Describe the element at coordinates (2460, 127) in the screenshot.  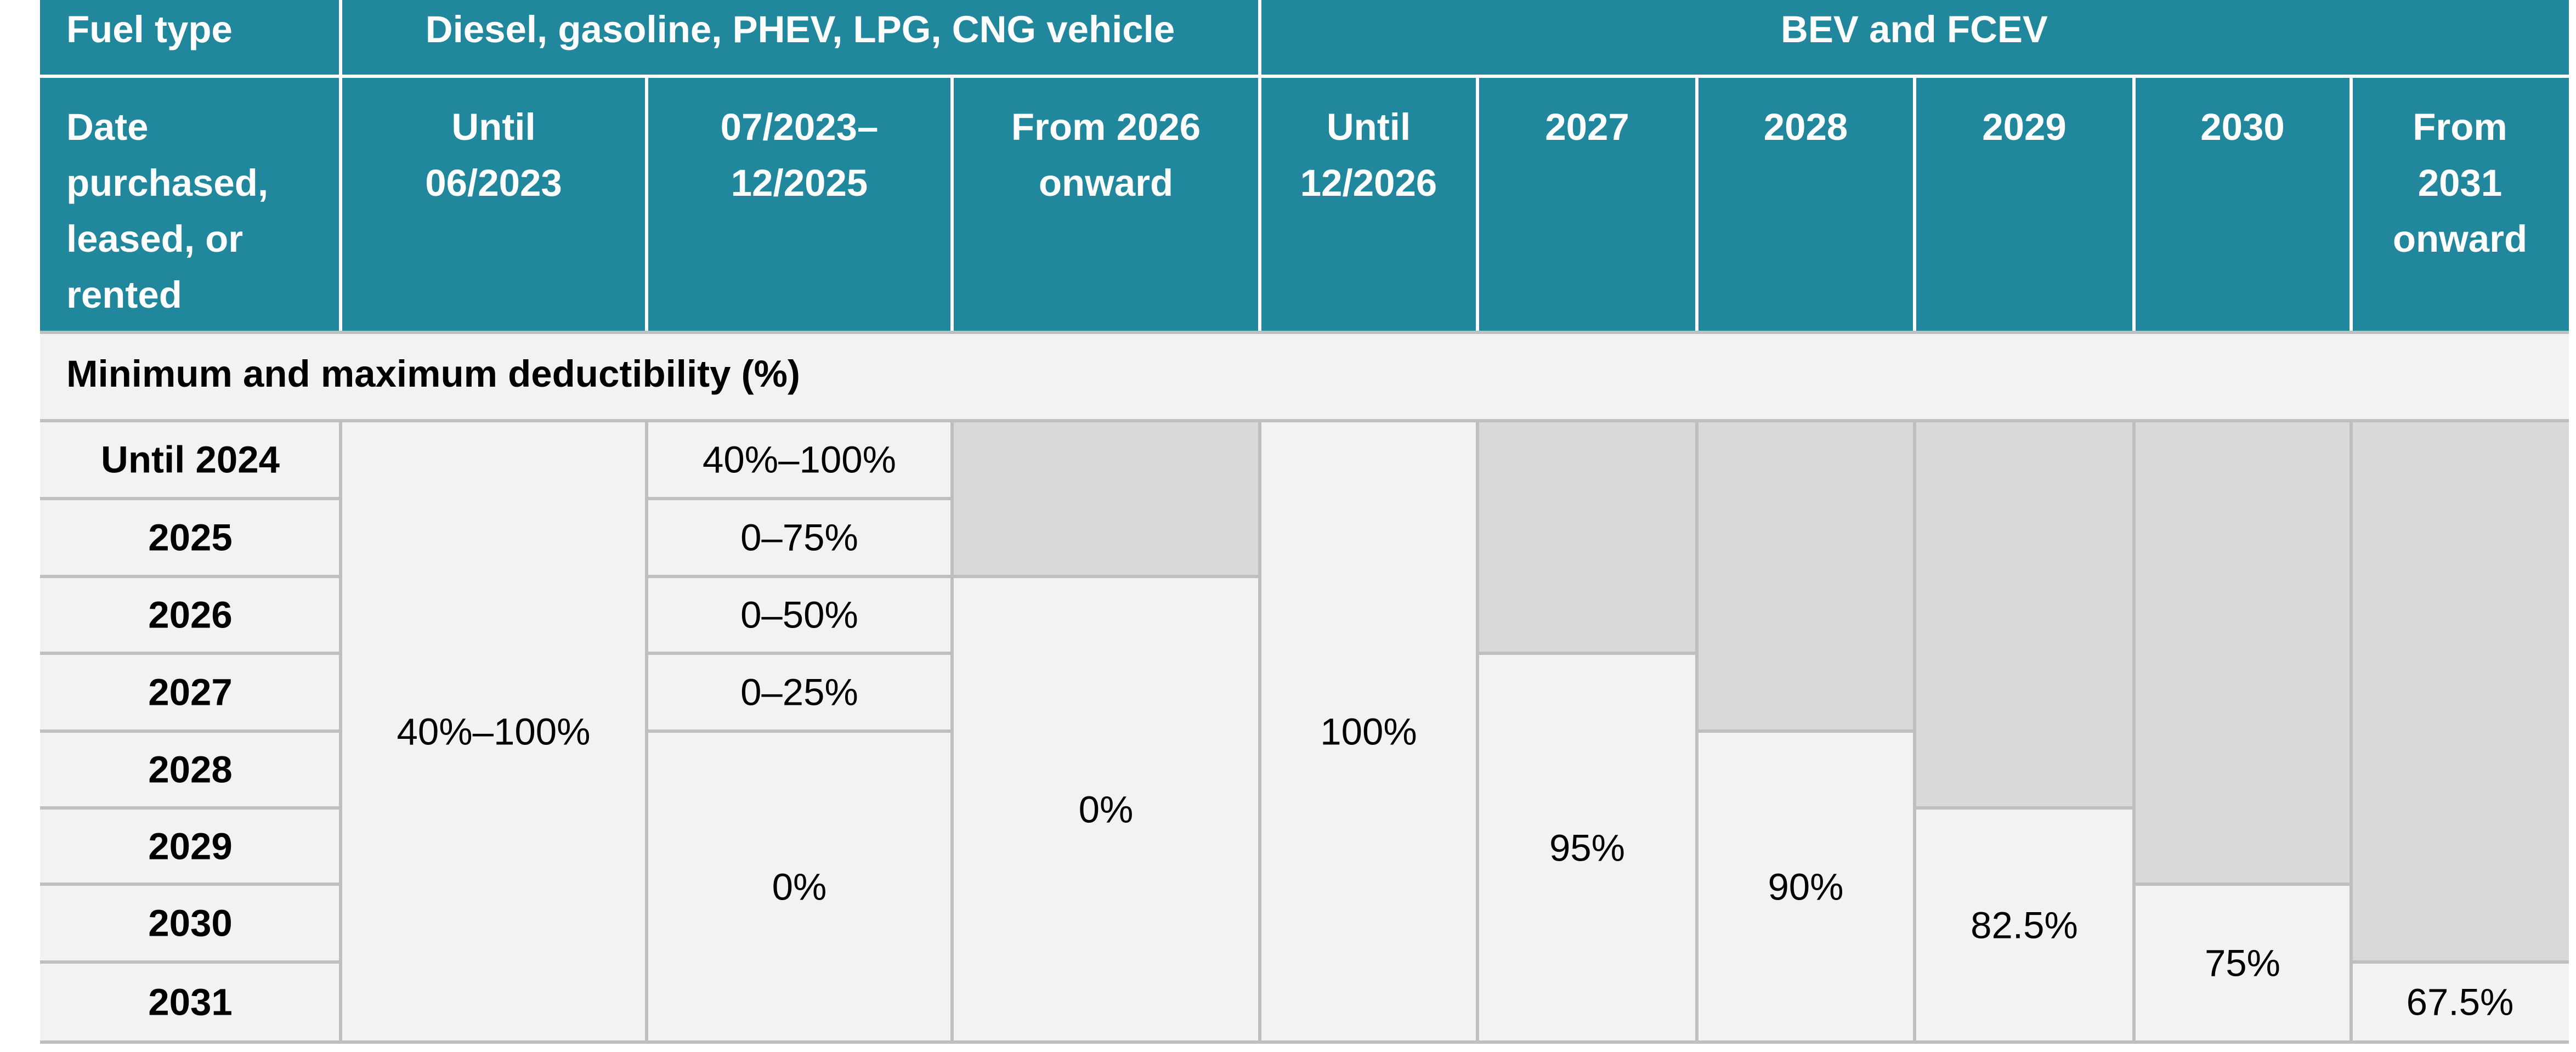
I see `header-column-text-line: From` at that location.